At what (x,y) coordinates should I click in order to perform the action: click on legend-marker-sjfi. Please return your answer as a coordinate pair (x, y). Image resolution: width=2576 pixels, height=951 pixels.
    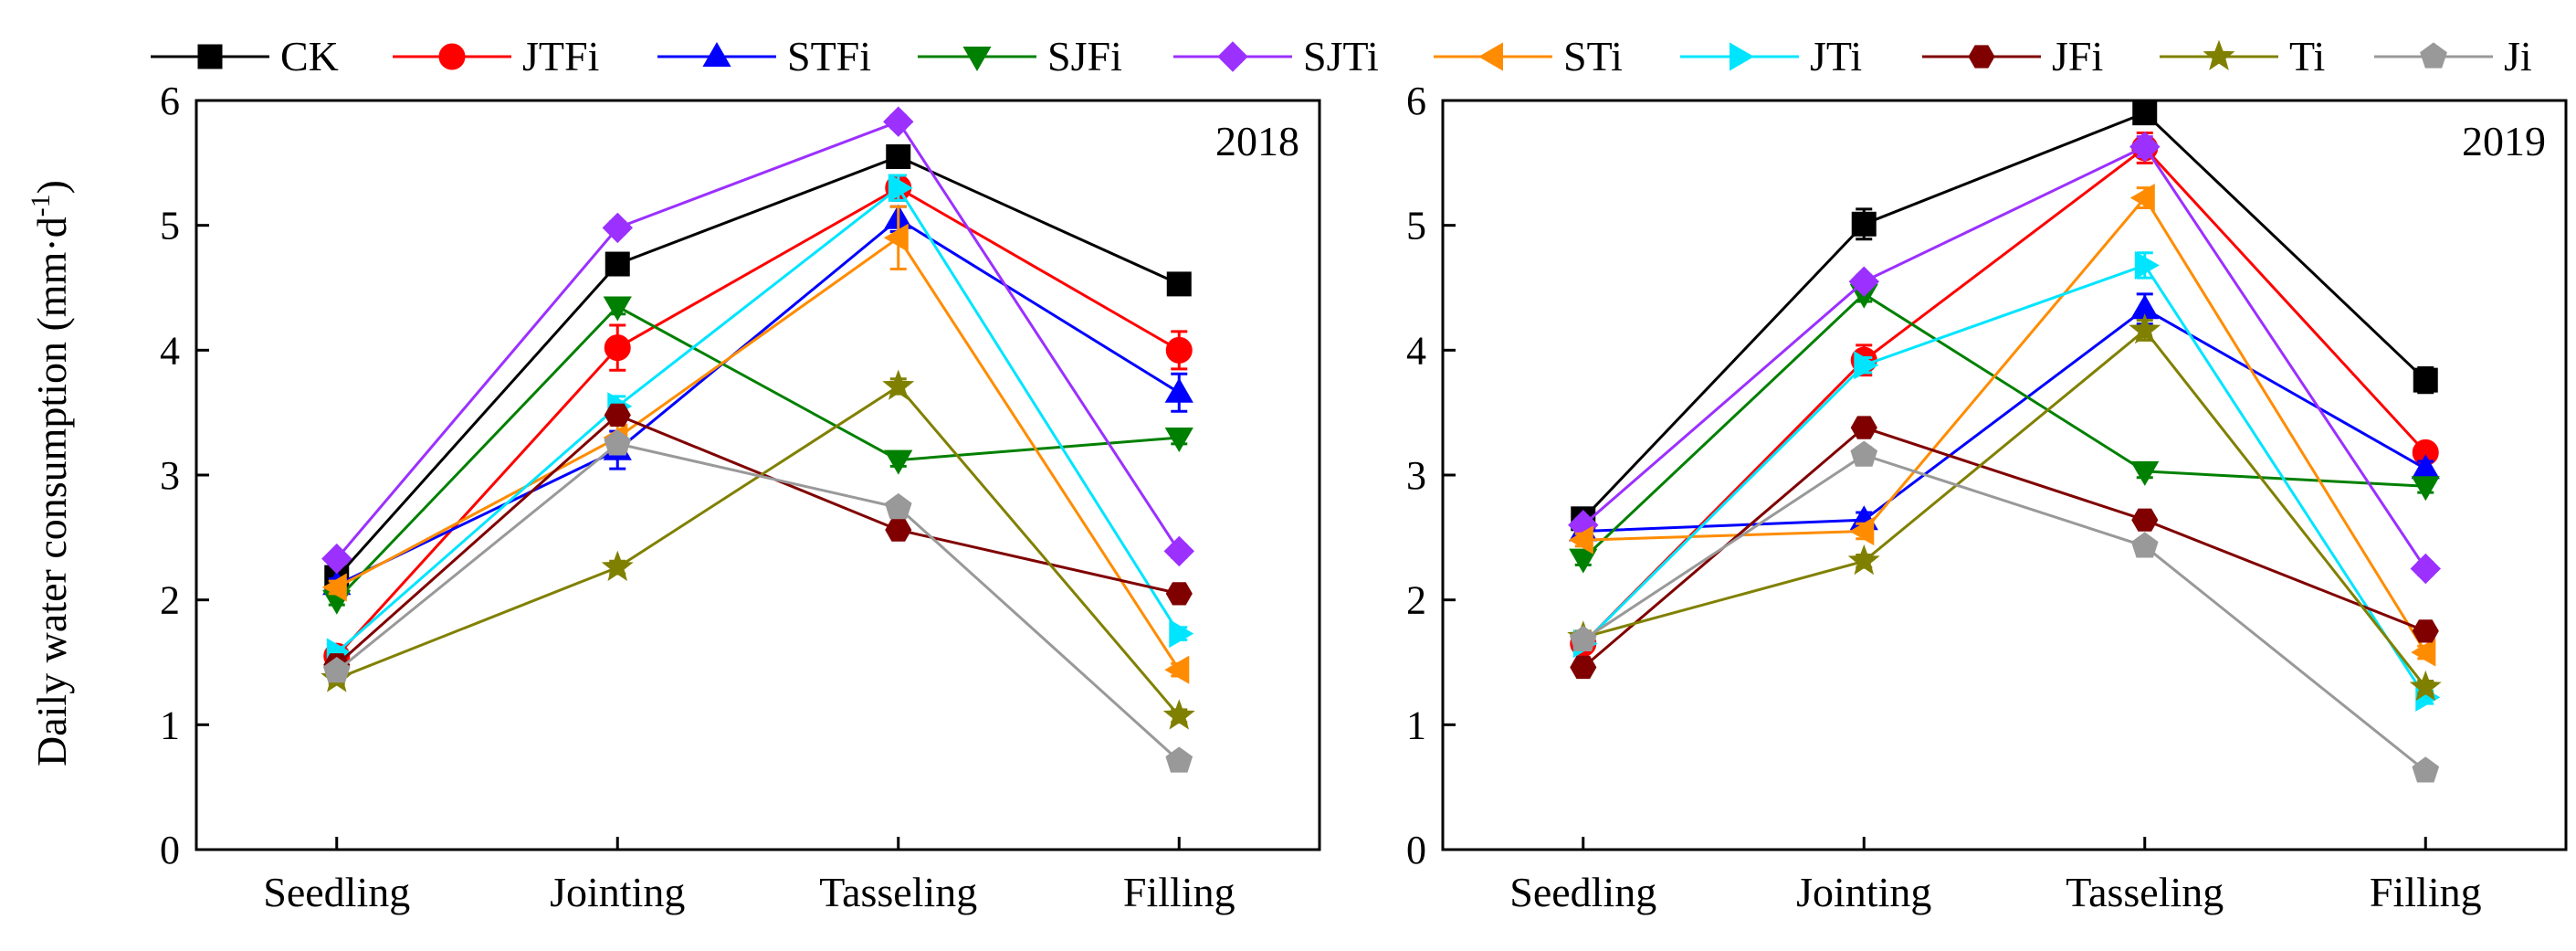
    Looking at the image, I should click on (977, 60).